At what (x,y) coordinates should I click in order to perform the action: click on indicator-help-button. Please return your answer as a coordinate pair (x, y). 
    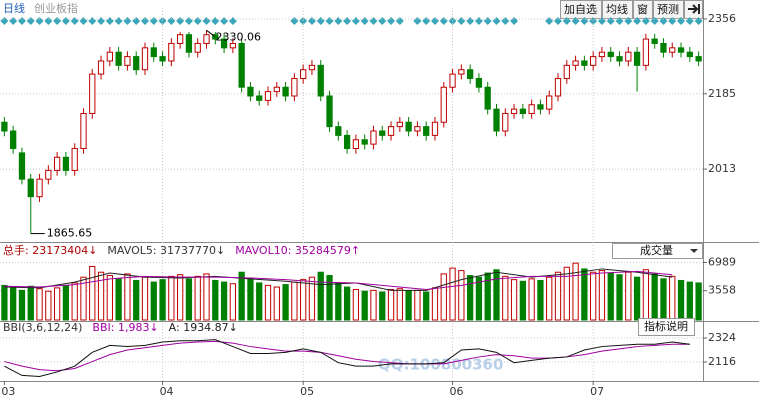
    Looking at the image, I should click on (666, 327).